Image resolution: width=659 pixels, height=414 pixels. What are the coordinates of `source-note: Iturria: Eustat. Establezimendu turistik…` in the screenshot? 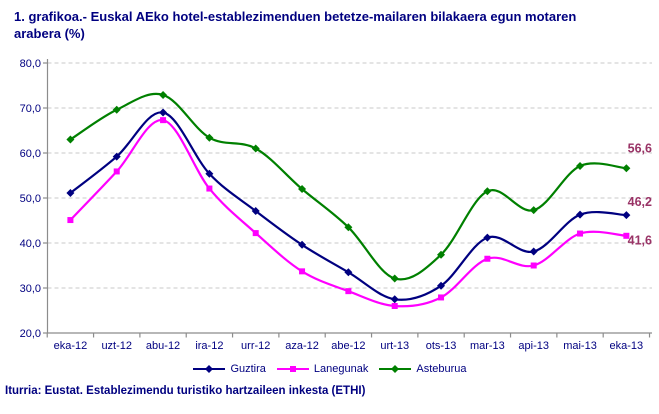 It's located at (185, 391).